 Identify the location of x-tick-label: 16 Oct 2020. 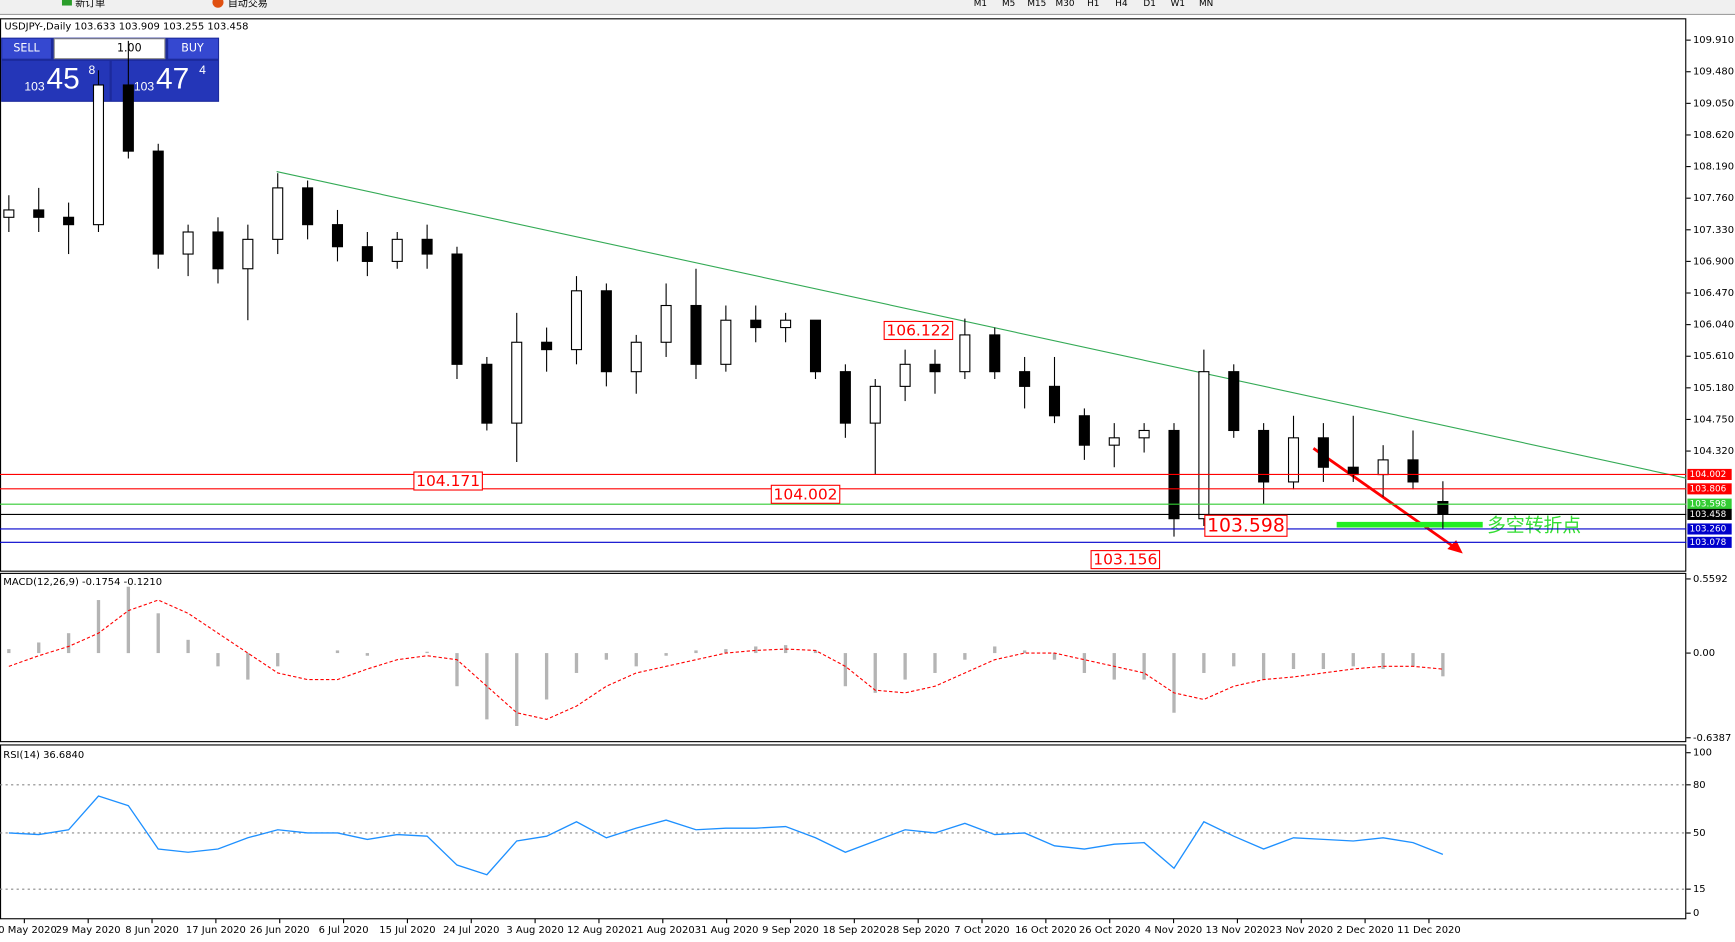
(1046, 930).